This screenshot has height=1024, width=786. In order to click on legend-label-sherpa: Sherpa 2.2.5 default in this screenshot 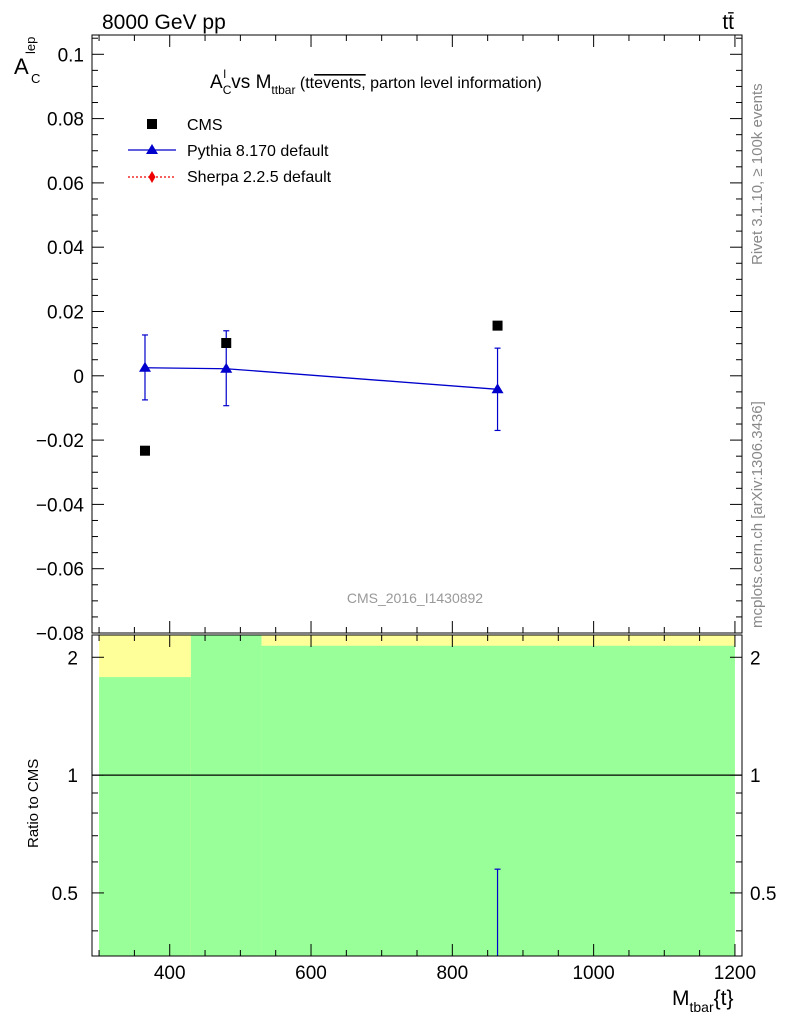, I will do `click(259, 177)`.